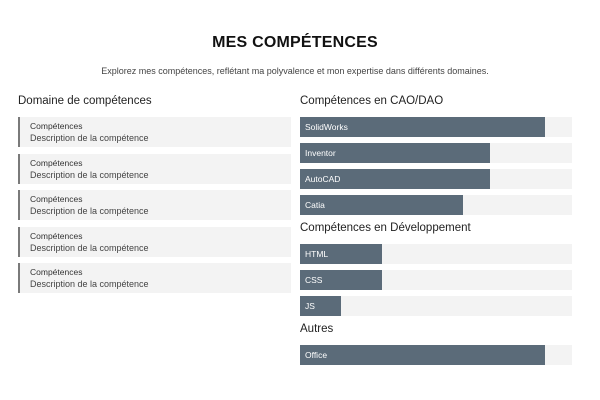 The height and width of the screenshot is (400, 600). What do you see at coordinates (323, 179) in the screenshot?
I see `skill-label: AutoCAD` at bounding box center [323, 179].